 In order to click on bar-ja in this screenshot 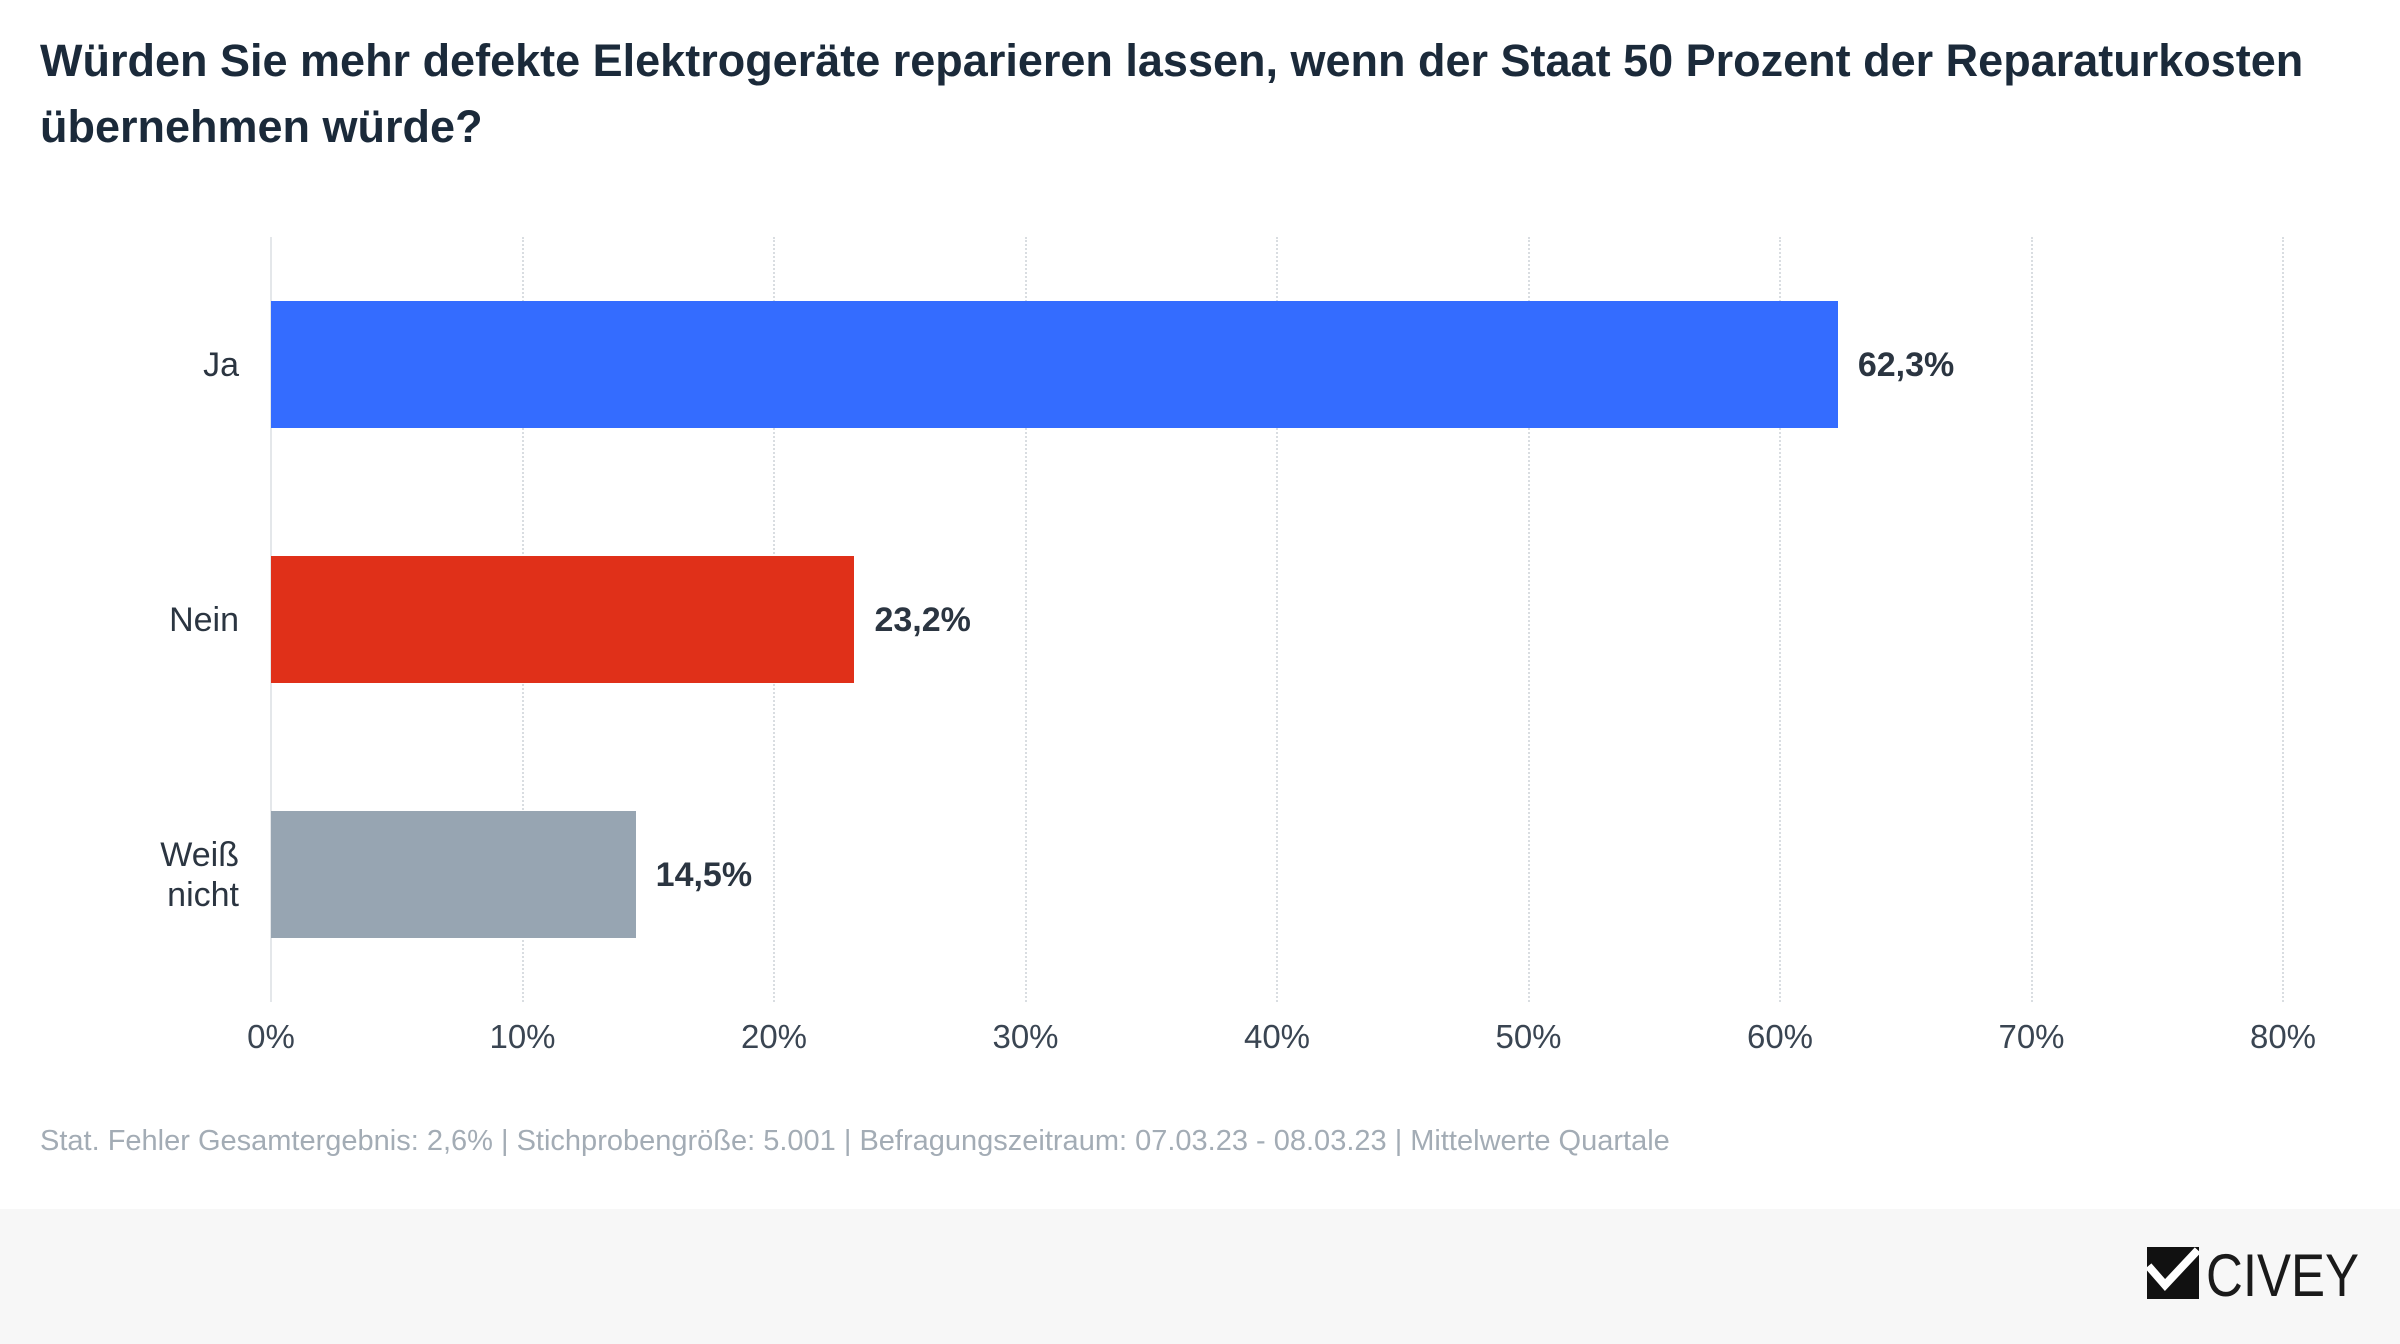, I will do `click(1054, 364)`.